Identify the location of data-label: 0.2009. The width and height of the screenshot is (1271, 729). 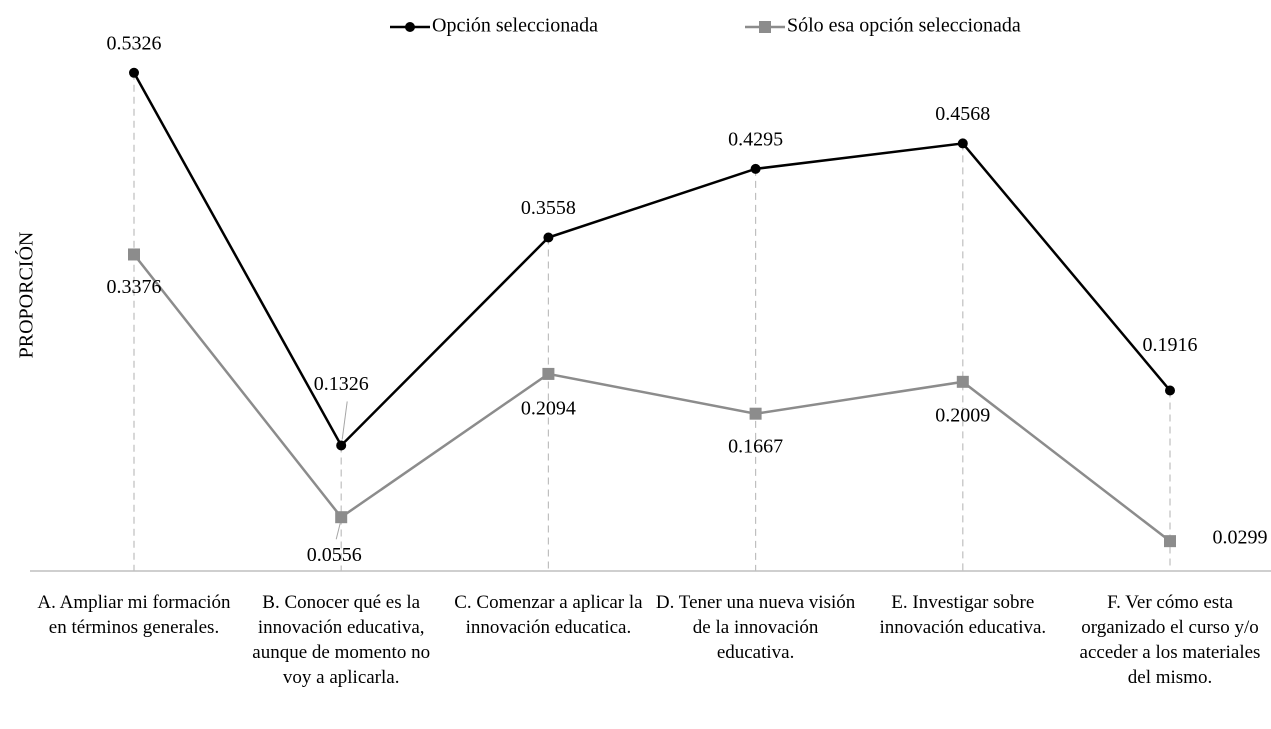
(962, 415).